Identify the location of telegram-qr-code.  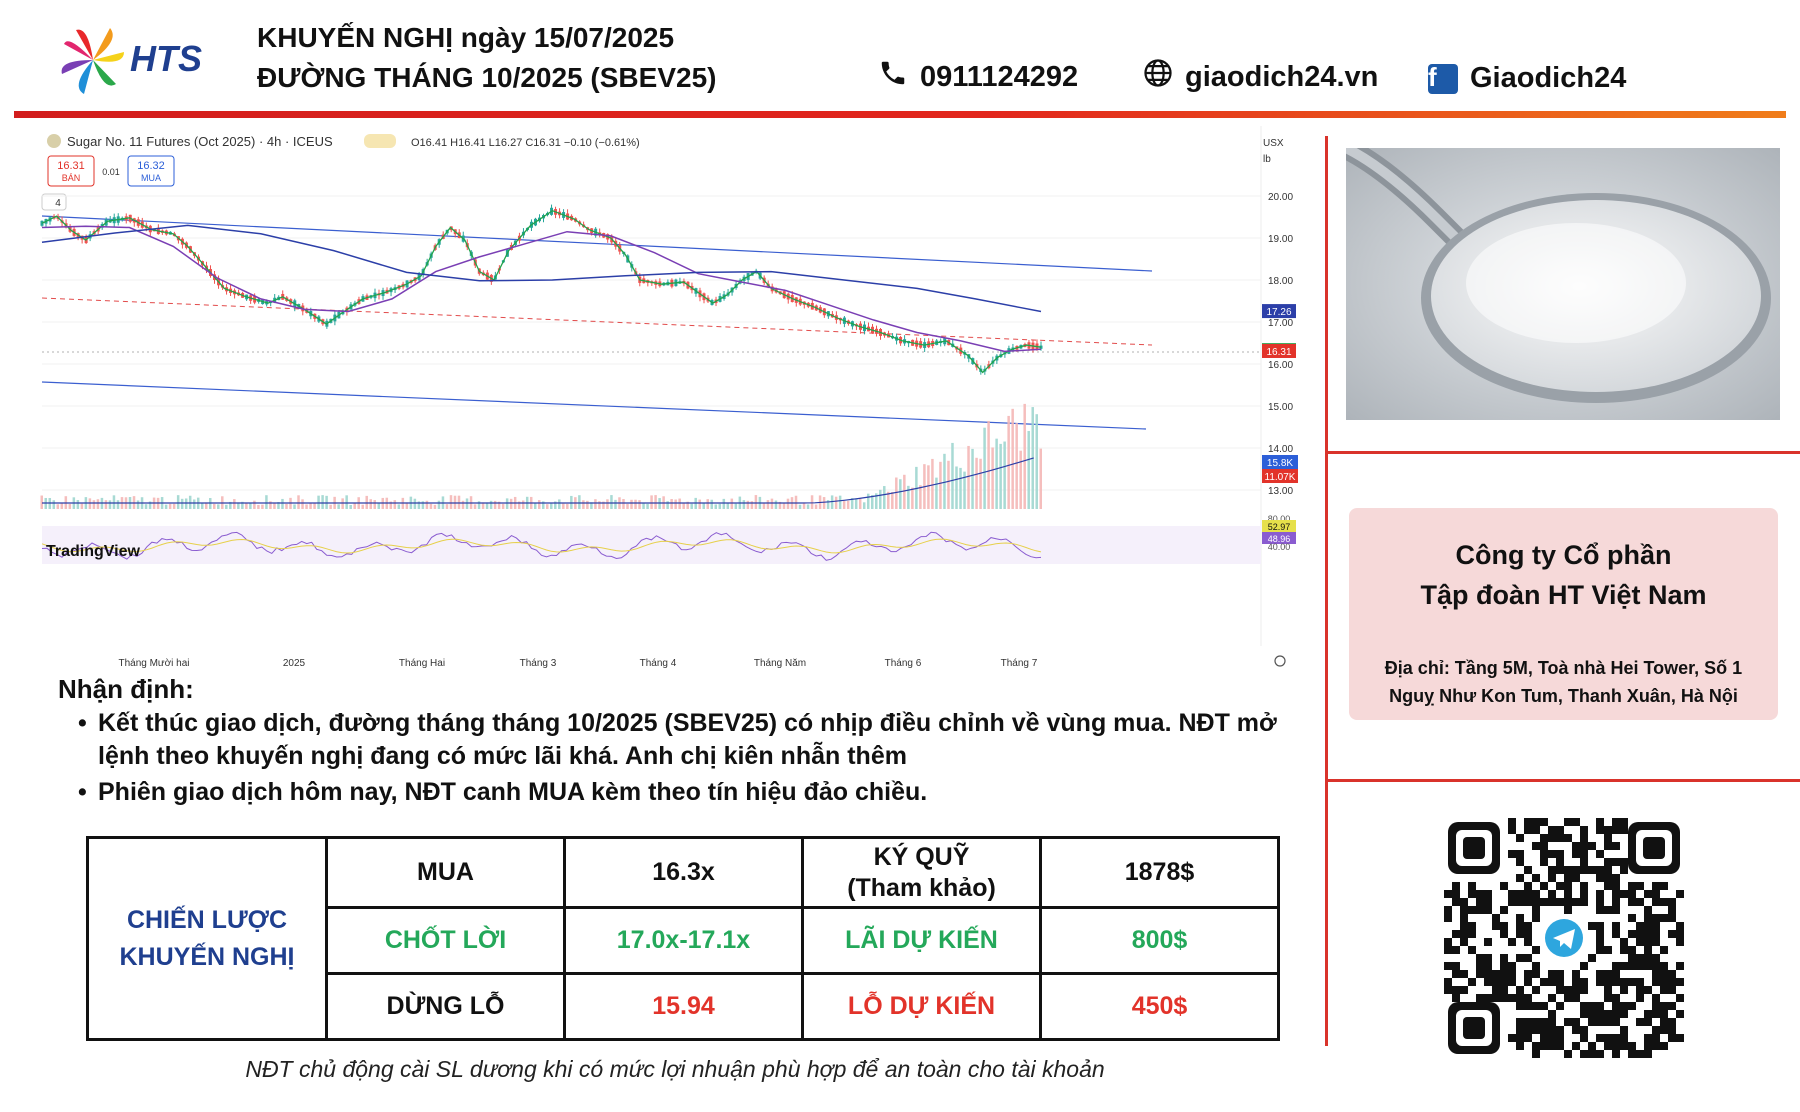
(1564, 938).